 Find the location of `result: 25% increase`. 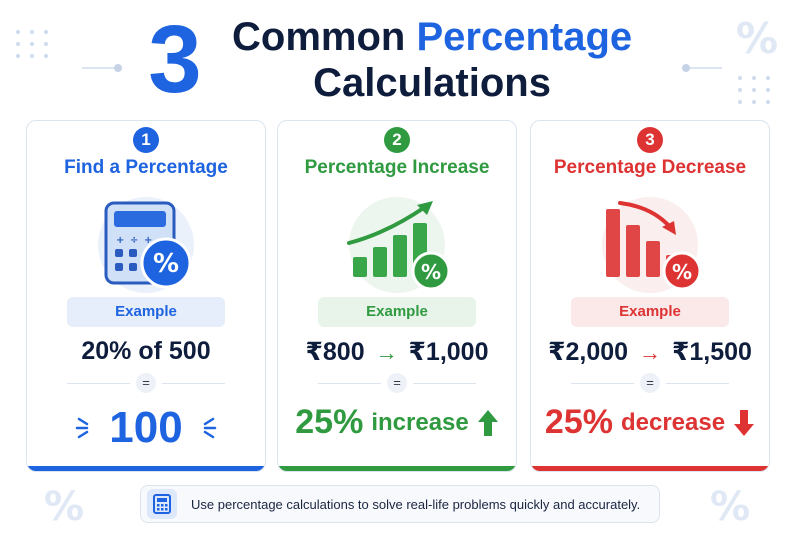

result: 25% increase is located at coordinates (397, 422).